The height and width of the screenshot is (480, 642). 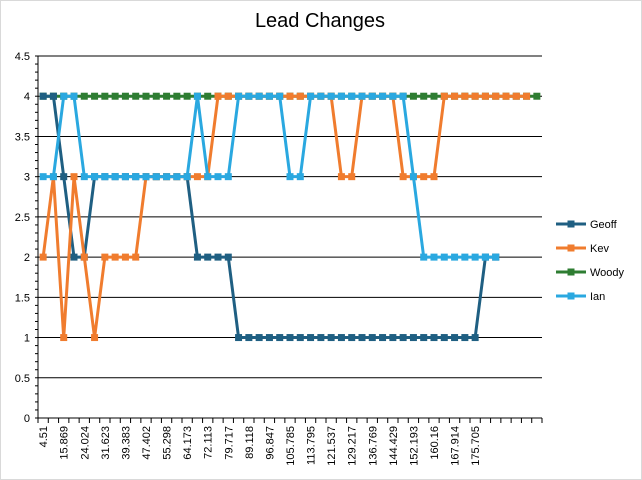 I want to click on legend-label: Geoff, so click(x=604, y=225).